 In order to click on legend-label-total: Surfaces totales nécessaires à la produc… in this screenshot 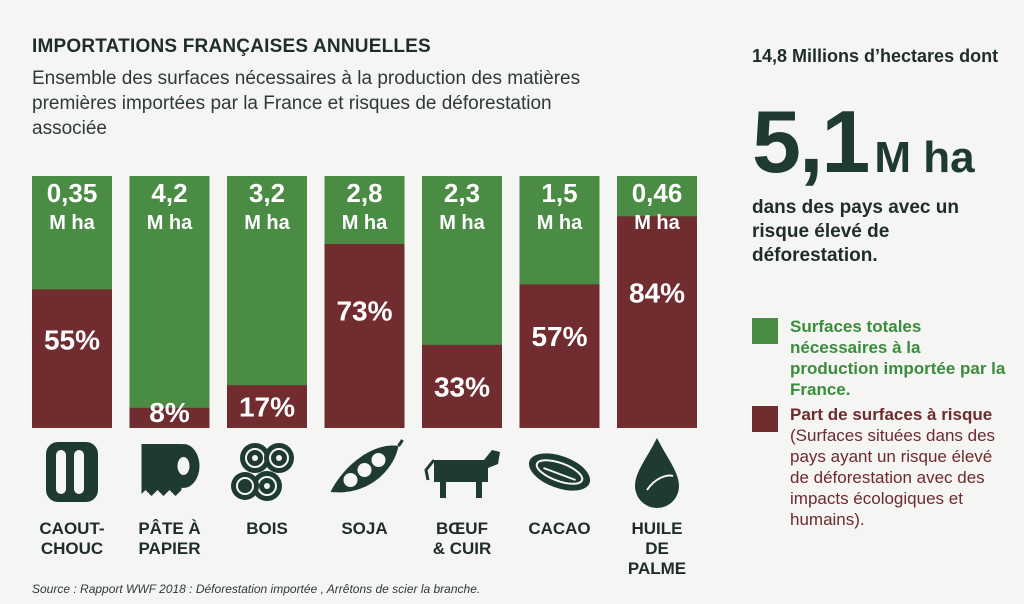, I will do `click(898, 358)`.